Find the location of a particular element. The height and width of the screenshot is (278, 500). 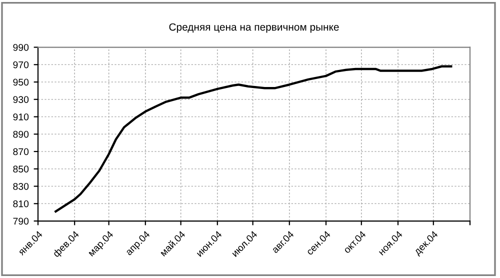

y-tick-label: 910 is located at coordinates (21, 116).